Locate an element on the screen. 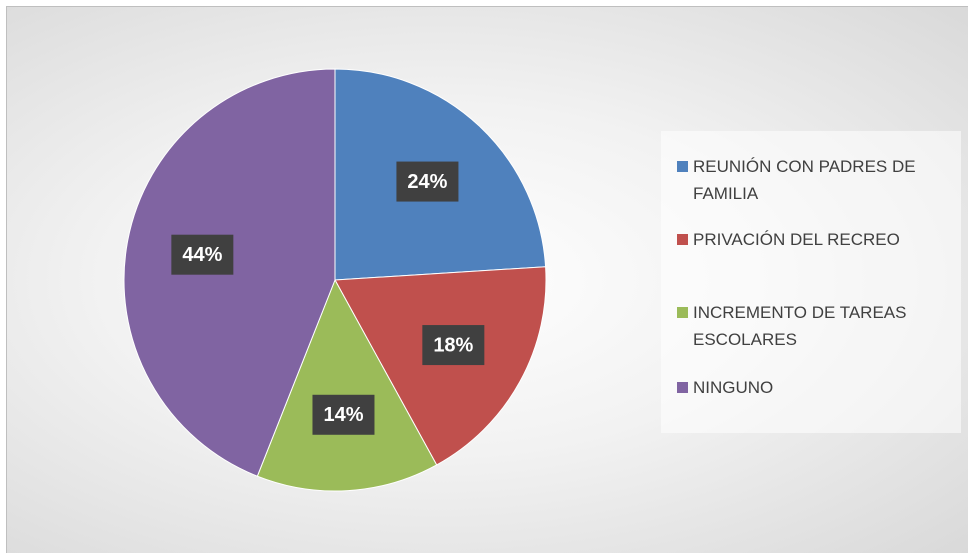  legend-entry: INCREMENTO DE TAREAS ESCOLARES is located at coordinates (822, 326).